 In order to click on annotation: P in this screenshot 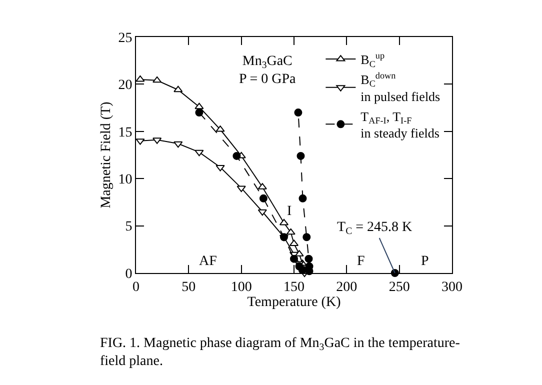, I will do `click(425, 261)`.